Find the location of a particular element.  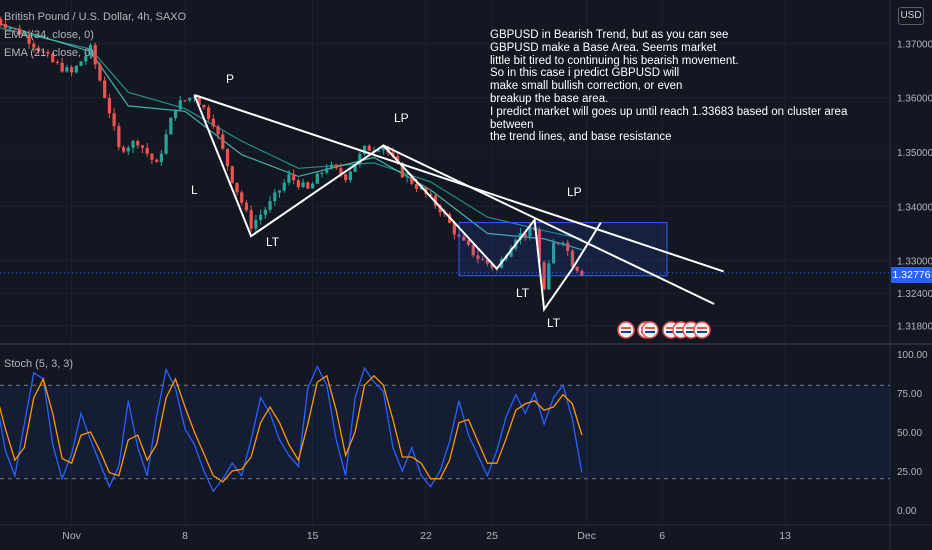

stoch-layer is located at coordinates (291, 428).